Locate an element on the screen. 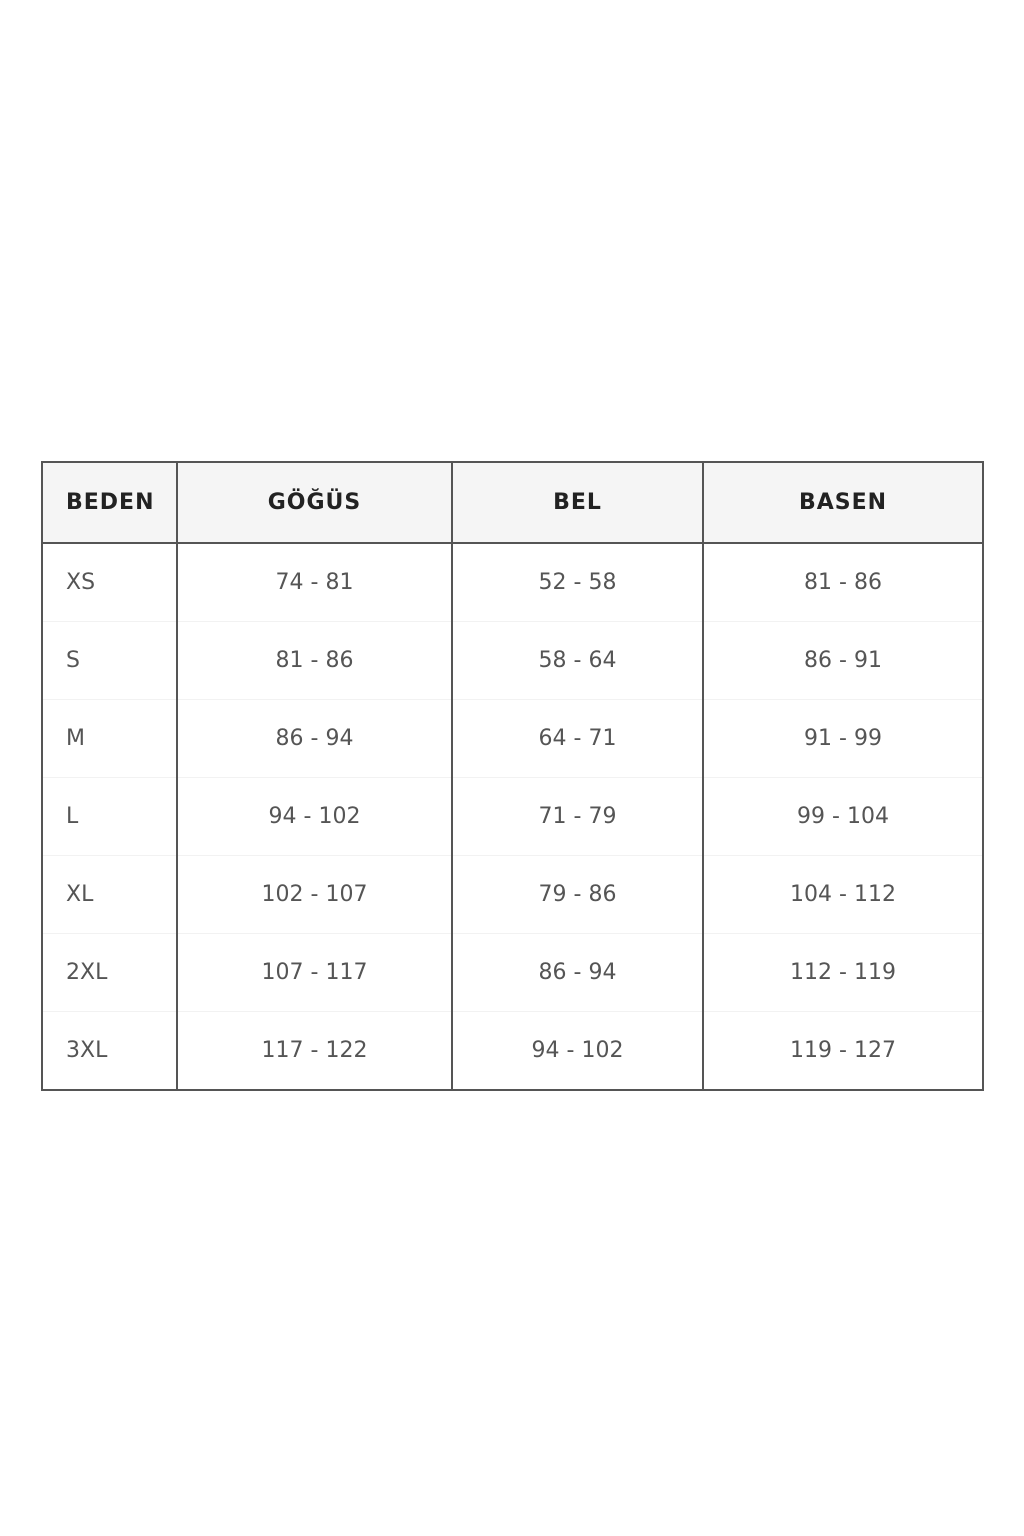 This screenshot has width=1024, height=1536. cell-chest: 117 - 122 is located at coordinates (314, 1050).